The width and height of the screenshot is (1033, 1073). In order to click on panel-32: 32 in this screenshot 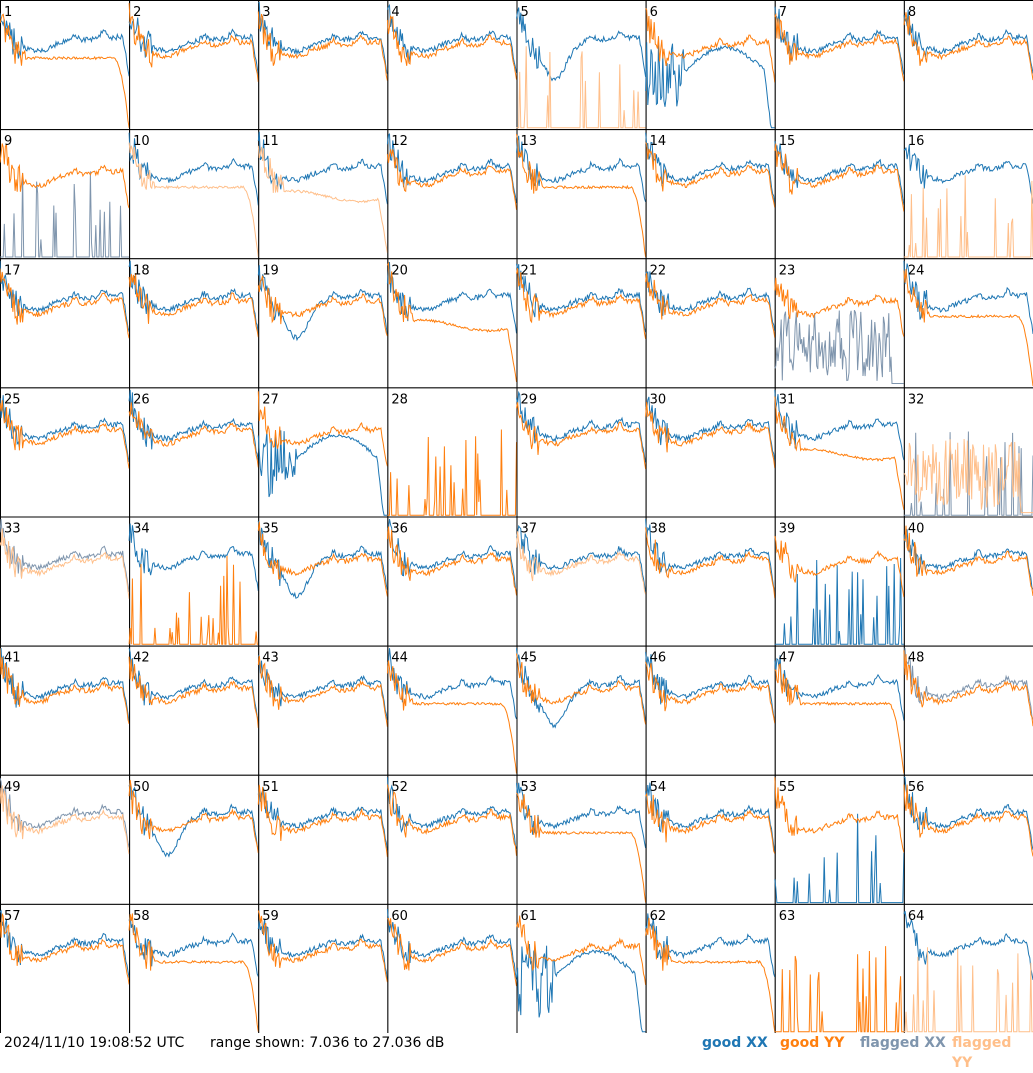, I will do `click(968, 452)`.